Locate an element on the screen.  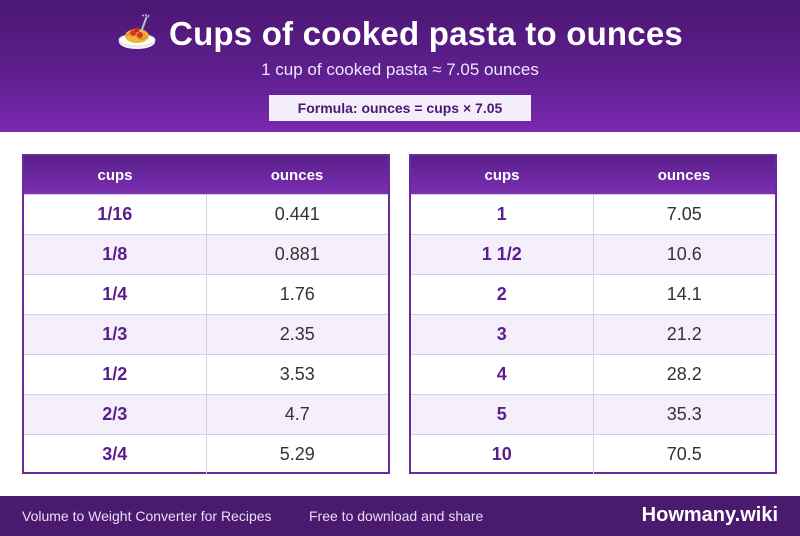
table-row: 1/4 1.76 is located at coordinates (206, 294).